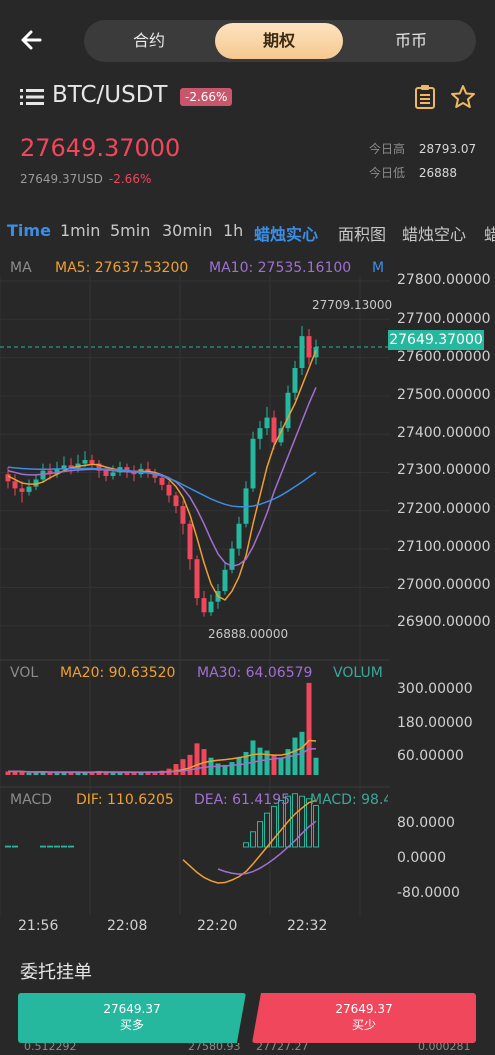 The image size is (495, 1055). I want to click on price-axis-7: 27100.00000, so click(444, 547).